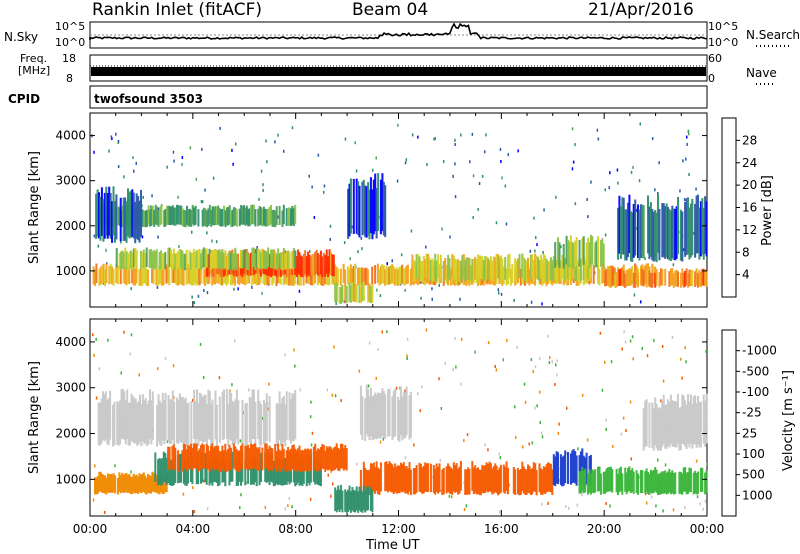  What do you see at coordinates (90, 529) in the screenshot?
I see `x-tick-label: 00:00` at bounding box center [90, 529].